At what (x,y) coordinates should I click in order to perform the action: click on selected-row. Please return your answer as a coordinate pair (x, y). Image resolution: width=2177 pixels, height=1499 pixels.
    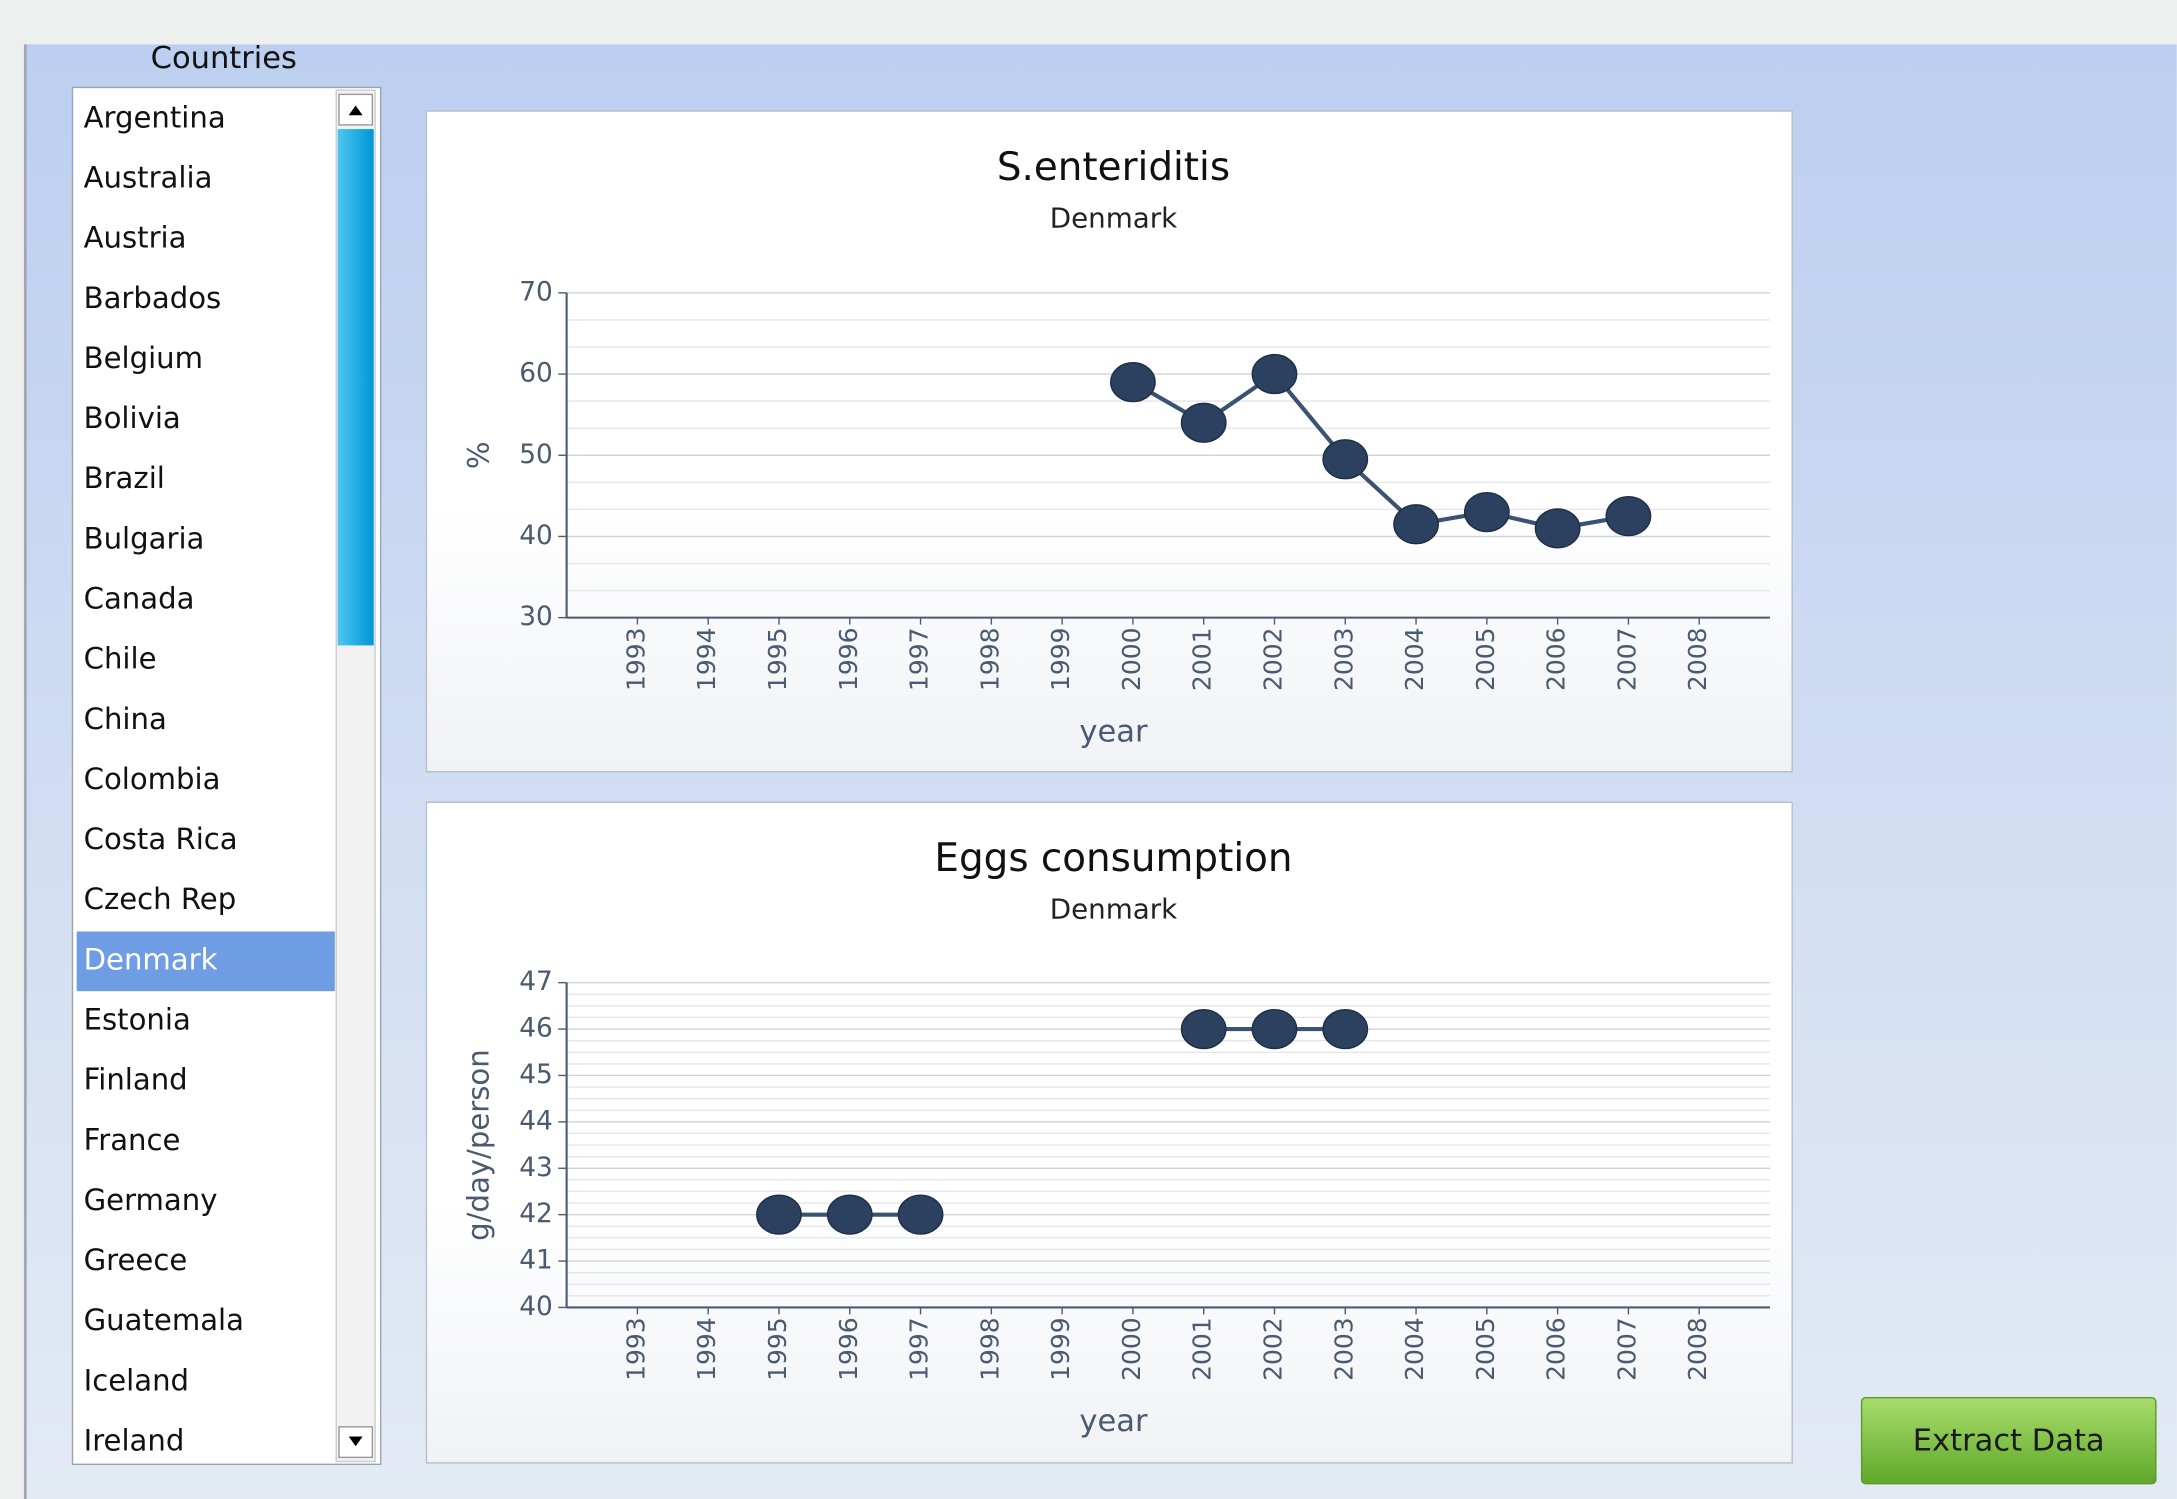
    Looking at the image, I should click on (205, 961).